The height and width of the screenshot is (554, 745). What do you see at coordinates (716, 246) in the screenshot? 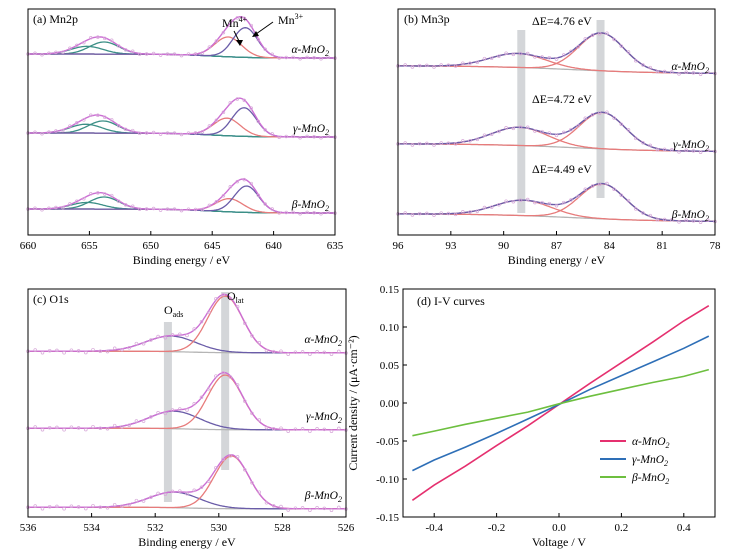
I see `panel-b-x-tick-label: 78` at bounding box center [716, 246].